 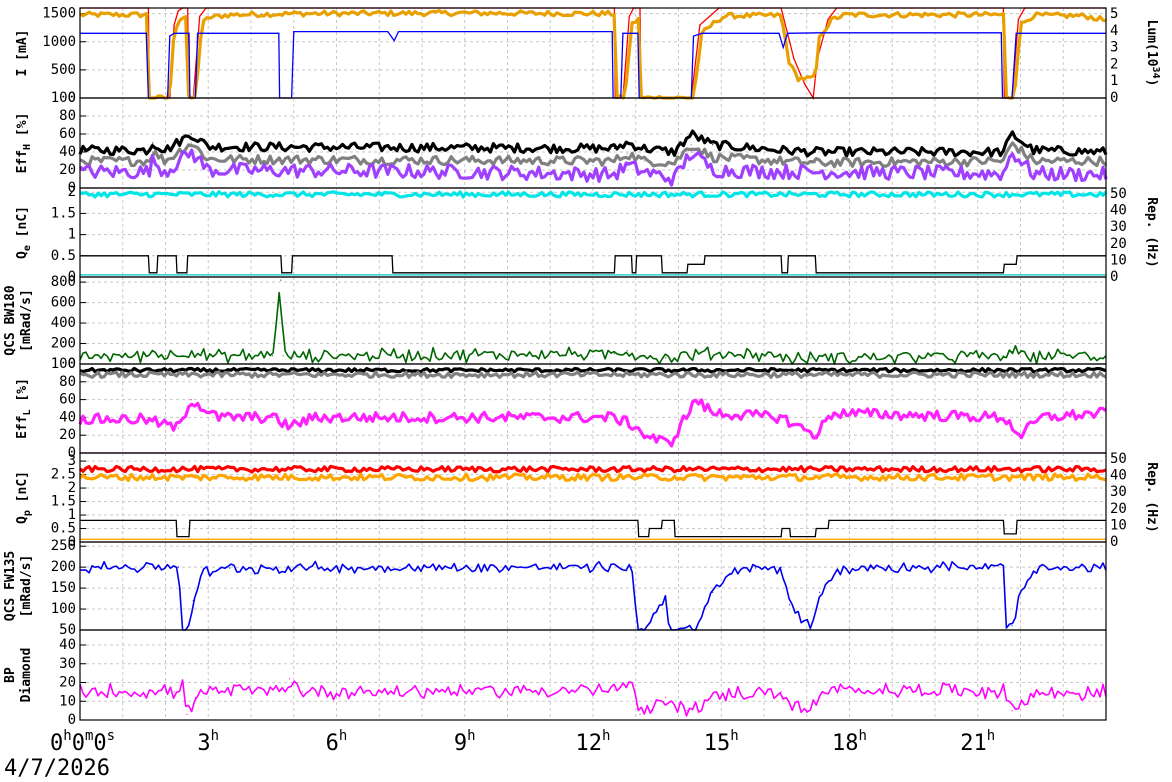 What do you see at coordinates (24, 143) in the screenshot?
I see `ylabel-left: EffH [%]` at bounding box center [24, 143].